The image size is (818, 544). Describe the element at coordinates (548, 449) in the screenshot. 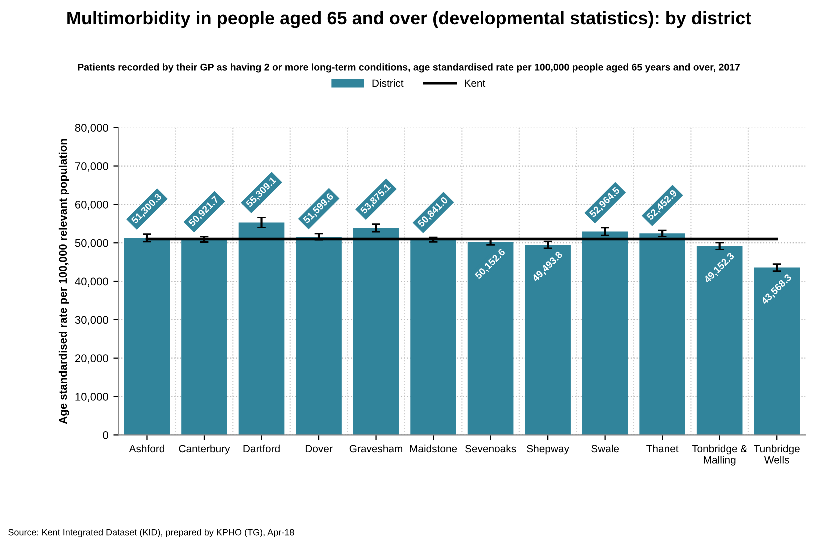

I see `x-tick-label: Shepway` at that location.